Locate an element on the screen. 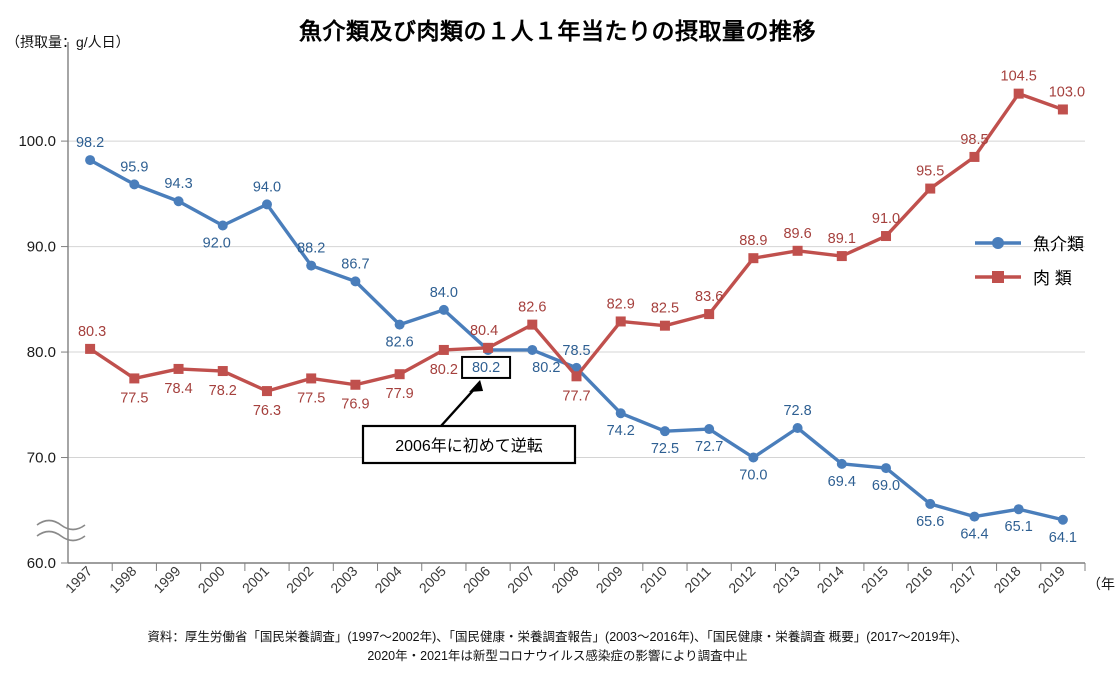 This screenshot has height=690, width=1115. data-label-fish: 69.4 is located at coordinates (842, 482).